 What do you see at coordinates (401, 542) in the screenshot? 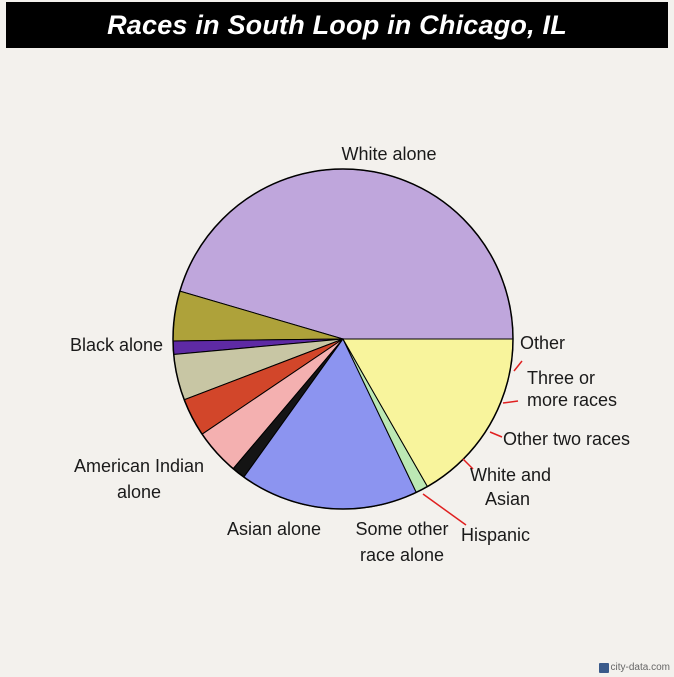
I see `label-some-other-race-alone: Some other race alone` at bounding box center [401, 542].